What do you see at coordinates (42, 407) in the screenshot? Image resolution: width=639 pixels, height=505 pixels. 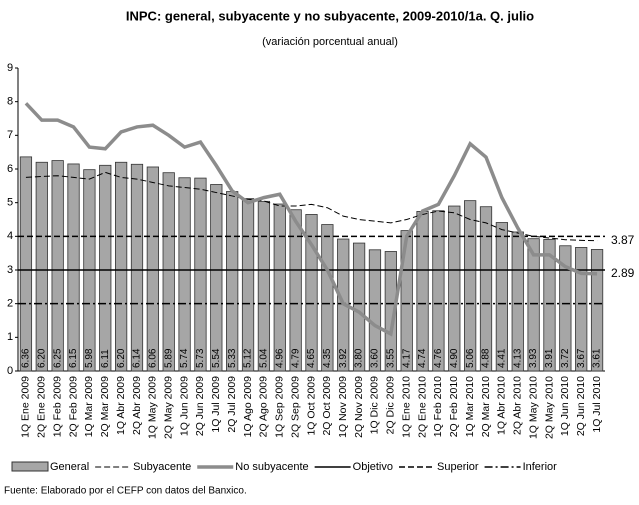 I see `x-tick-label: 2Q Ene 2009` at bounding box center [42, 407].